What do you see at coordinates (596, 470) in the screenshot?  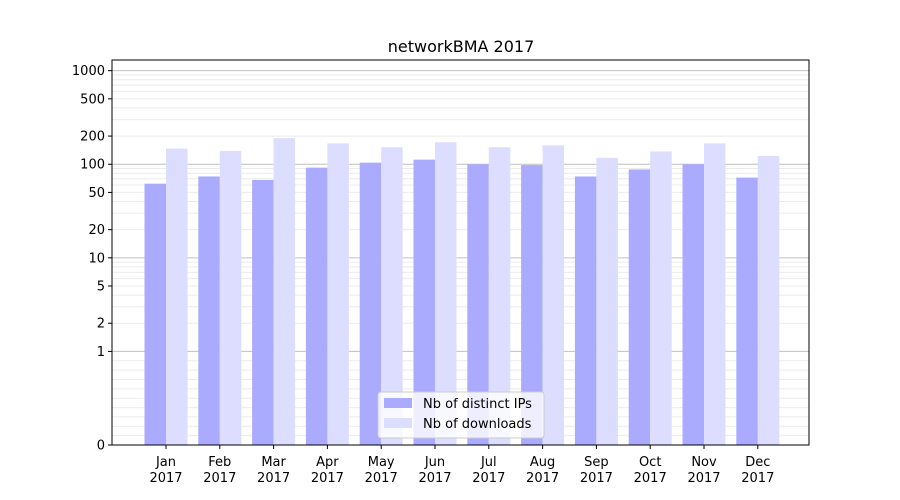 I see `x-tick-label: Sep 2017` at bounding box center [596, 470].